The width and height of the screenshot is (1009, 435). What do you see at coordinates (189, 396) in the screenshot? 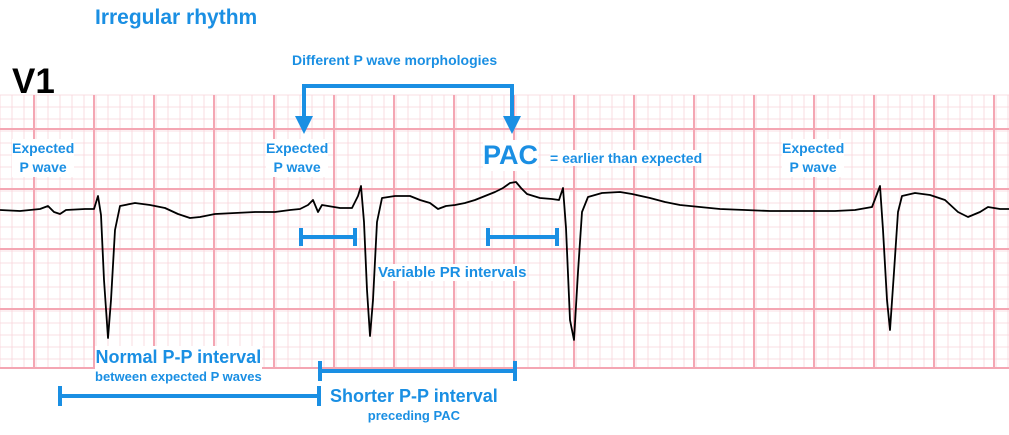
I see `normal-pp-interval-bracket` at bounding box center [189, 396].